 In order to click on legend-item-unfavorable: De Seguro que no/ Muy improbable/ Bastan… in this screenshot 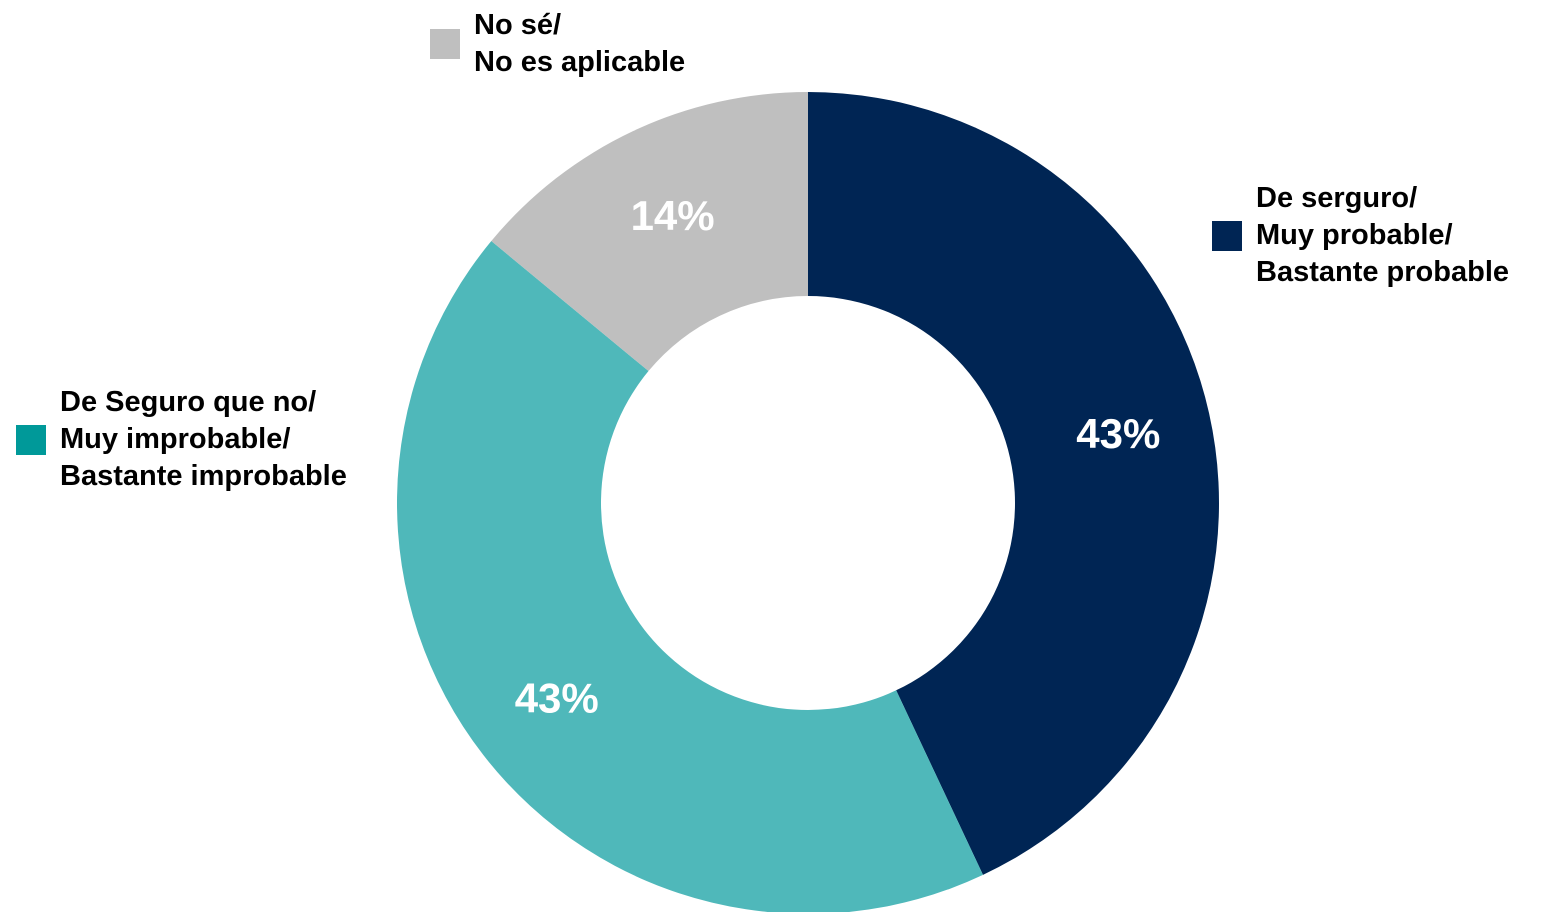, I will do `click(181, 439)`.